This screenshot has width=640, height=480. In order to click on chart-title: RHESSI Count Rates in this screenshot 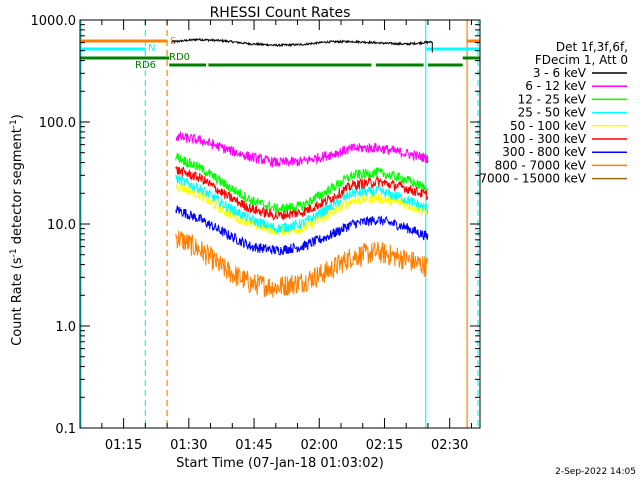, I will do `click(280, 13)`.